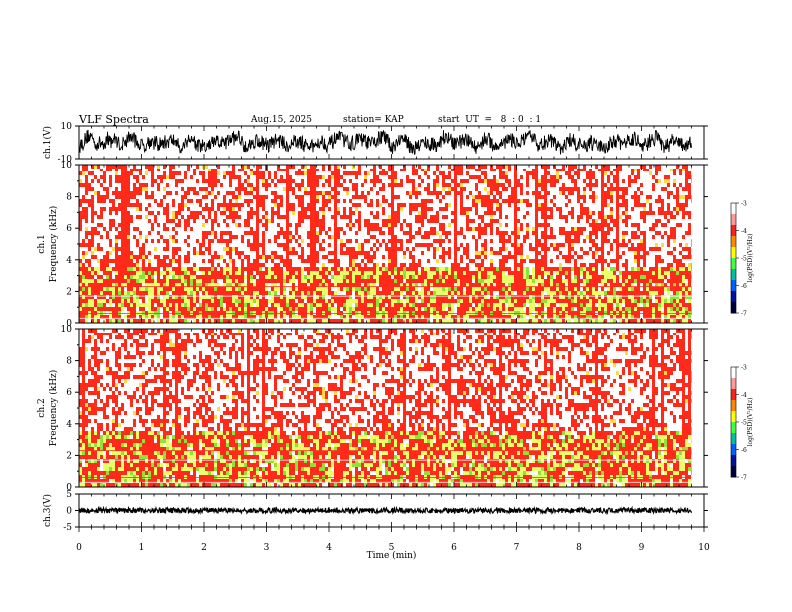 The width and height of the screenshot is (792, 612). Describe the element at coordinates (392, 548) in the screenshot. I see `x-tick-label: 5` at that location.